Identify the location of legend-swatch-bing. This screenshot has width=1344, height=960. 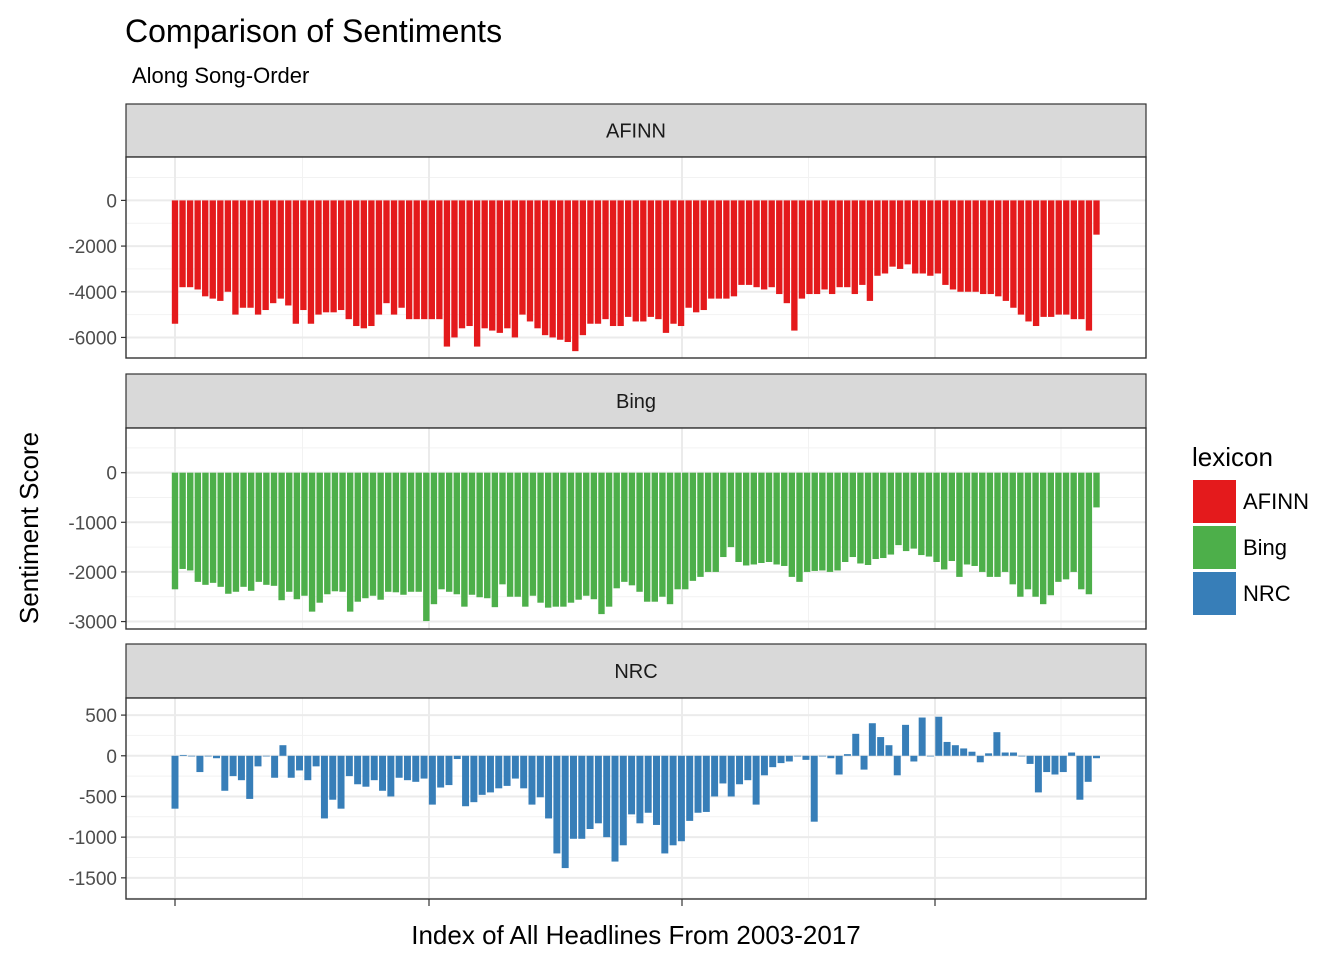
(1214, 547).